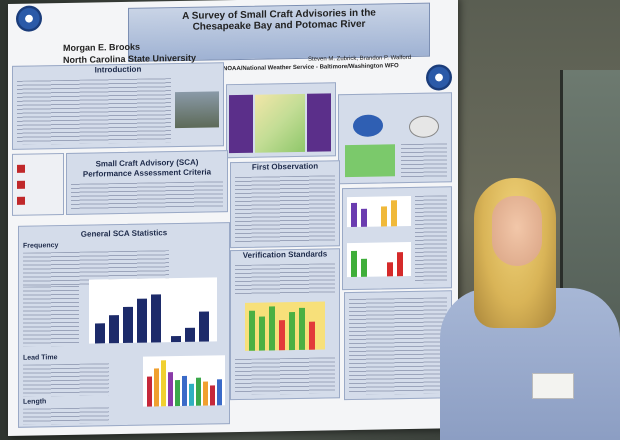 This screenshot has height=440, width=620. Describe the element at coordinates (66, 416) in the screenshot. I see `length-text` at that location.